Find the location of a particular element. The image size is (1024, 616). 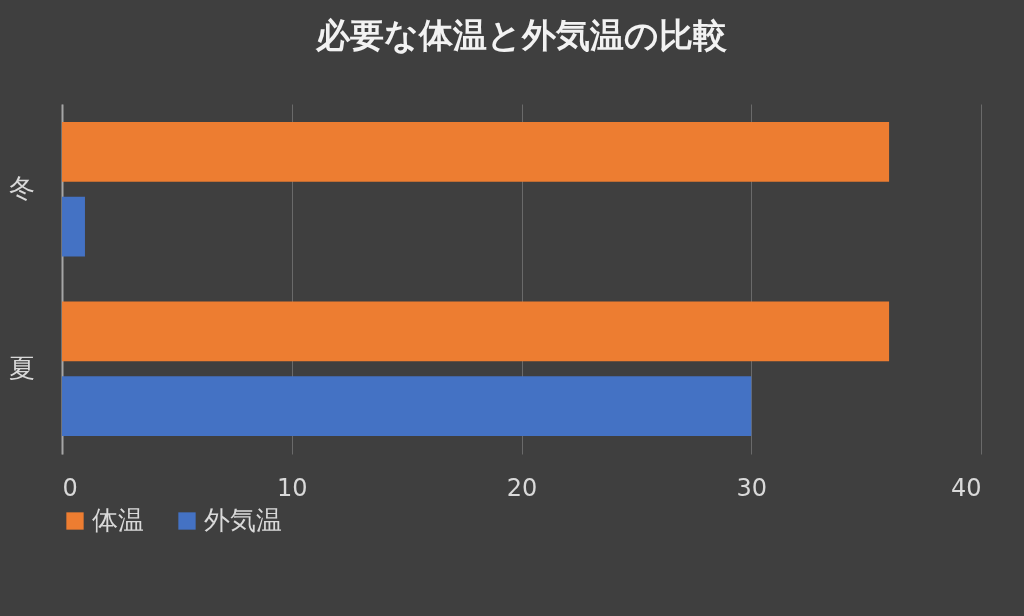

x-tick-label: 30 is located at coordinates (752, 487).